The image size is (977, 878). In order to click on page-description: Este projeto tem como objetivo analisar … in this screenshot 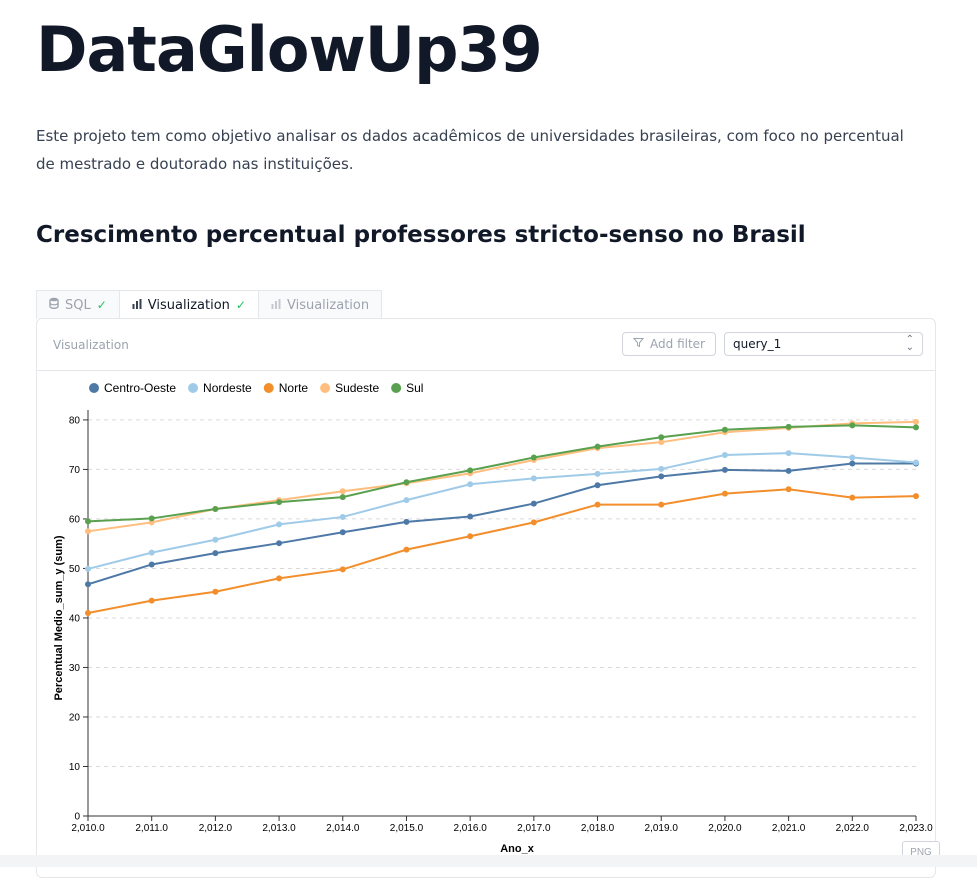, I will do `click(470, 150)`.